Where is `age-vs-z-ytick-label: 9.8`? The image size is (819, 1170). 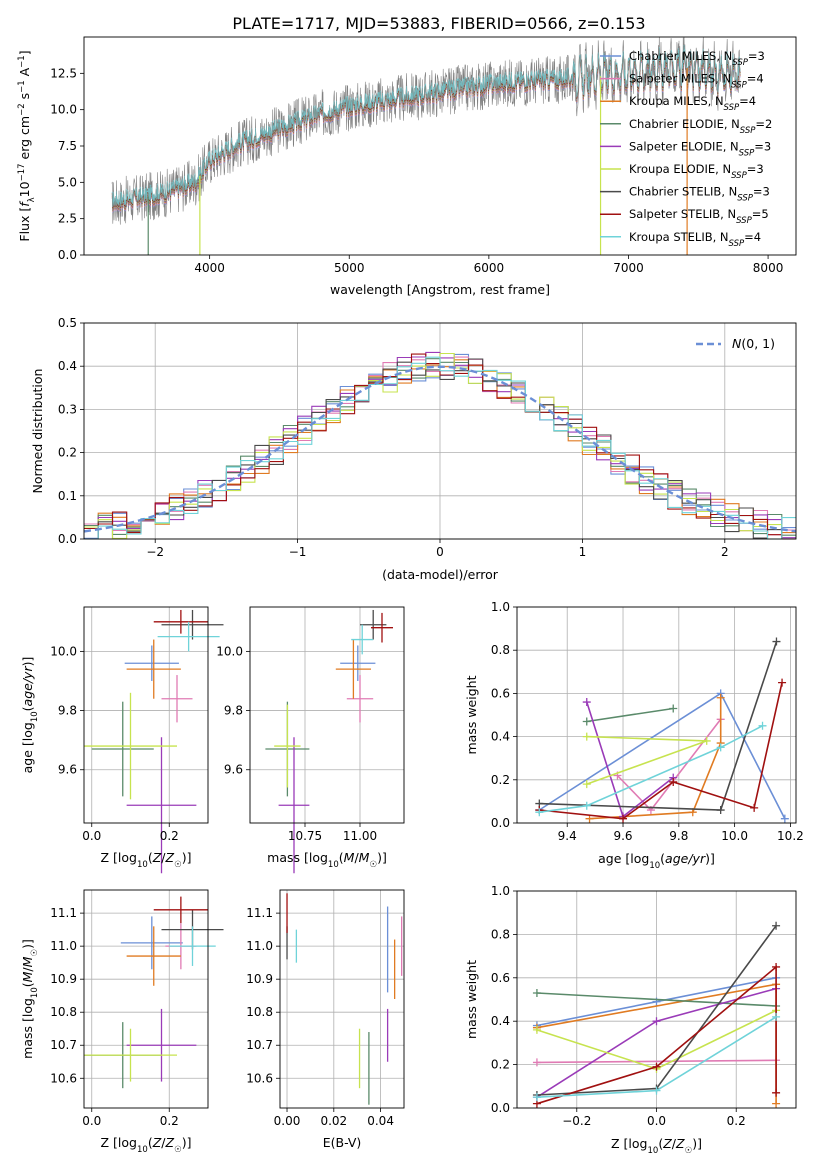 age-vs-z-ytick-label: 9.8 is located at coordinates (67, 711).